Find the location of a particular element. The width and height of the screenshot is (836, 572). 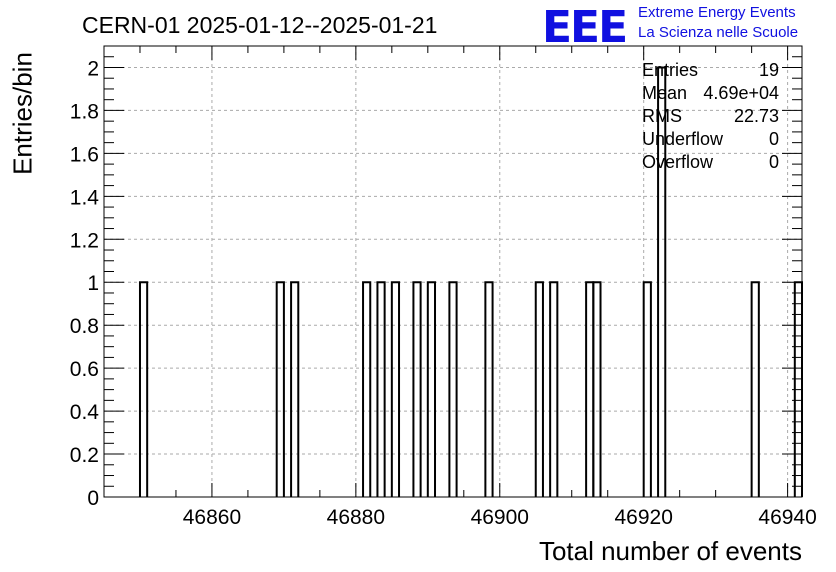

stats-value: 22.73 is located at coordinates (756, 116).